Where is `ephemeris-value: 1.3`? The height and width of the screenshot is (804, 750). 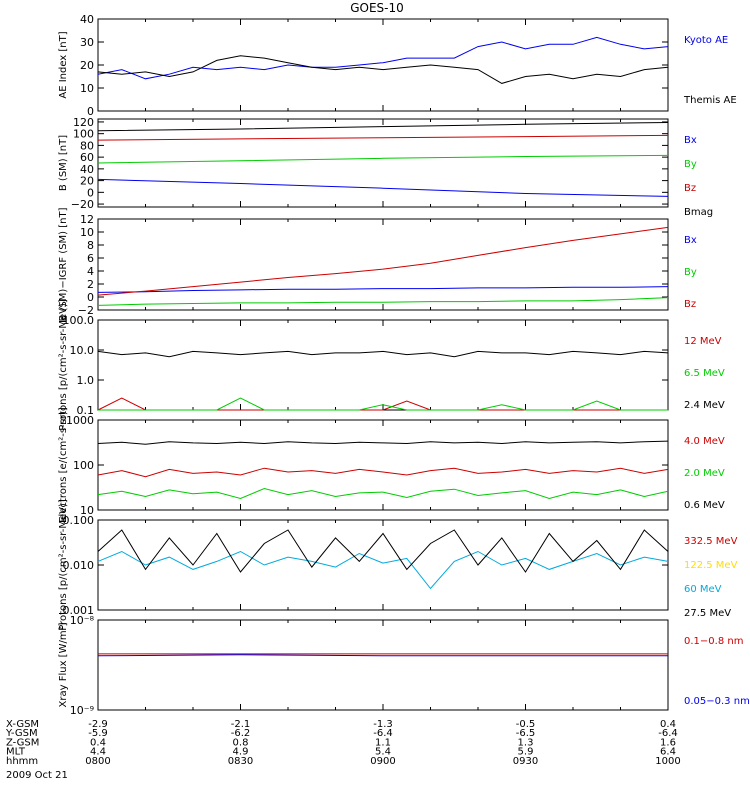 ephemeris-value: 1.3 is located at coordinates (526, 742).